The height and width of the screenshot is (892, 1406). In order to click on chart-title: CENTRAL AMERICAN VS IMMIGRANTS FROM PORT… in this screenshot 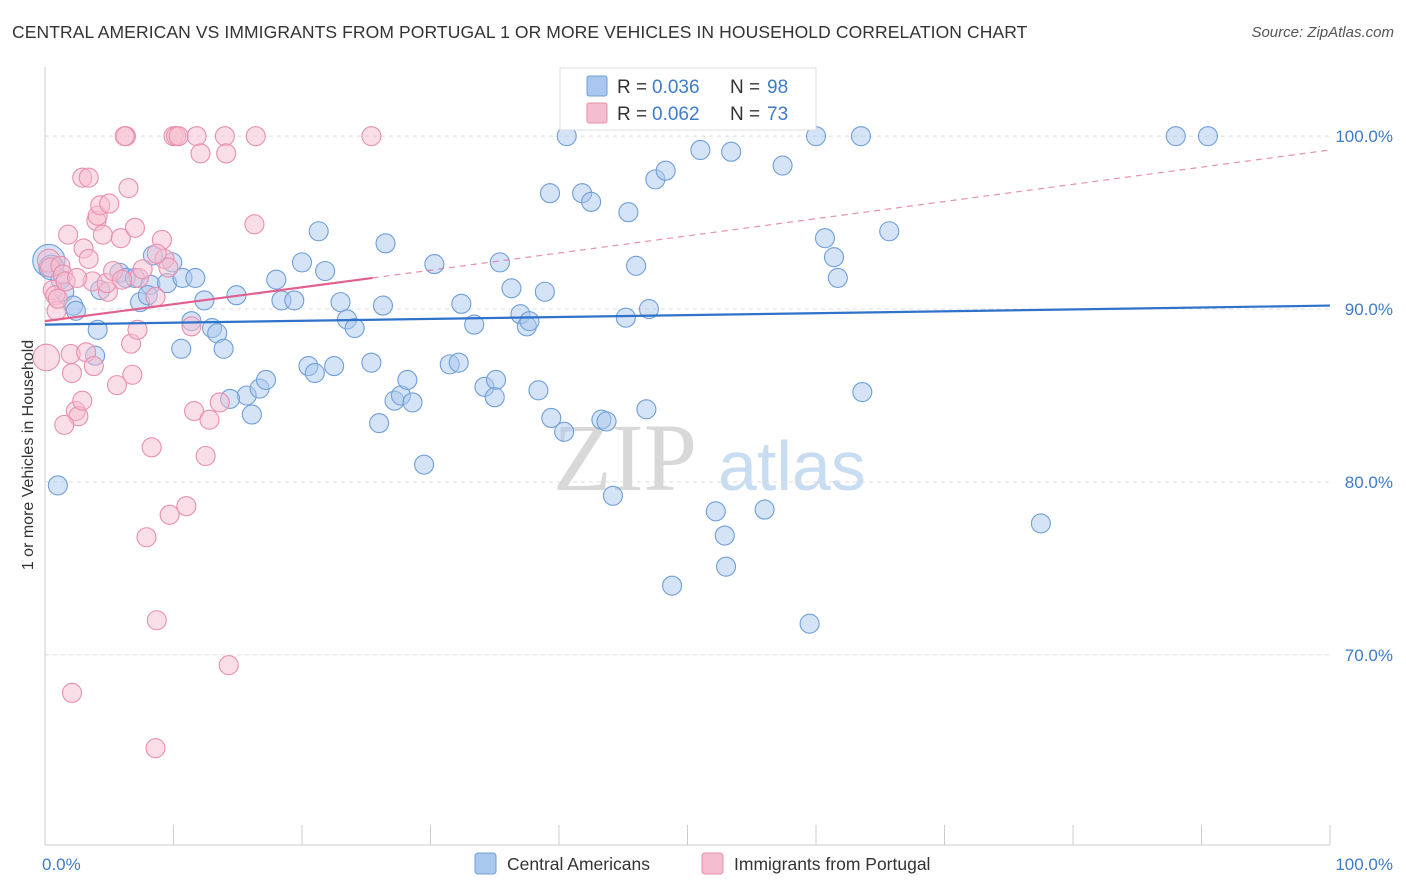, I will do `click(520, 32)`.